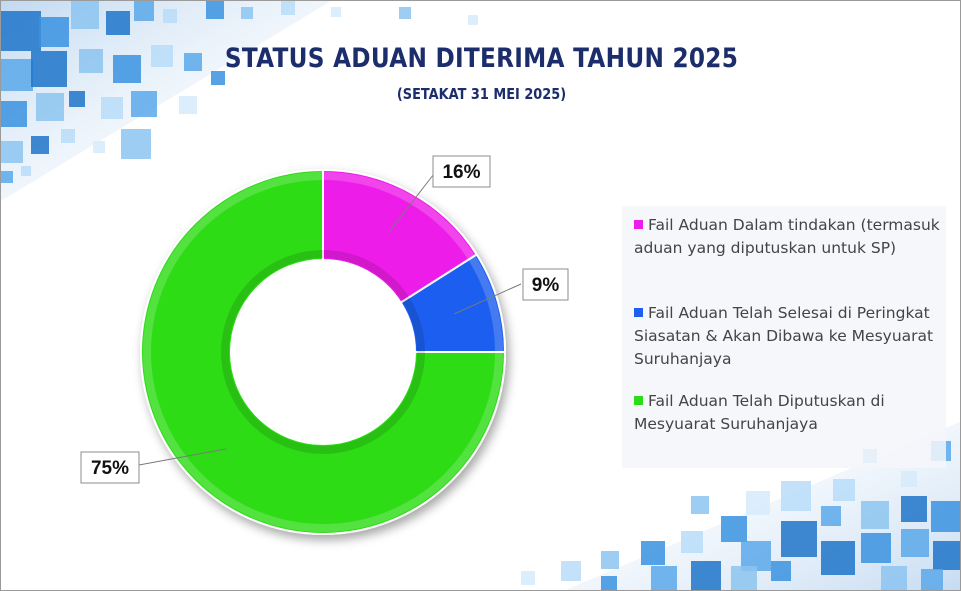 This screenshot has width=961, height=591. Describe the element at coordinates (481, 58) in the screenshot. I see `chart-title: STATUS ADUAN DITERIMA TAHUN 2025` at that location.